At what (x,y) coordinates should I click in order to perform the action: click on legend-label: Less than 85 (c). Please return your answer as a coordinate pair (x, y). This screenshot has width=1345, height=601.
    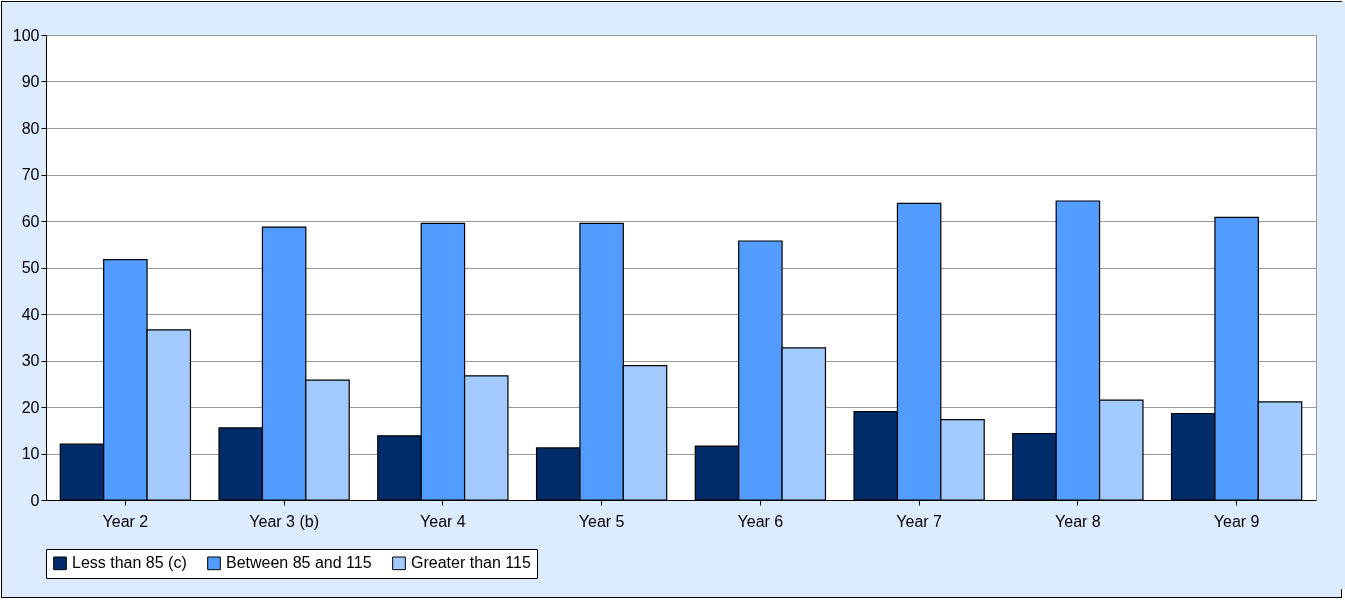
    Looking at the image, I should click on (129, 563).